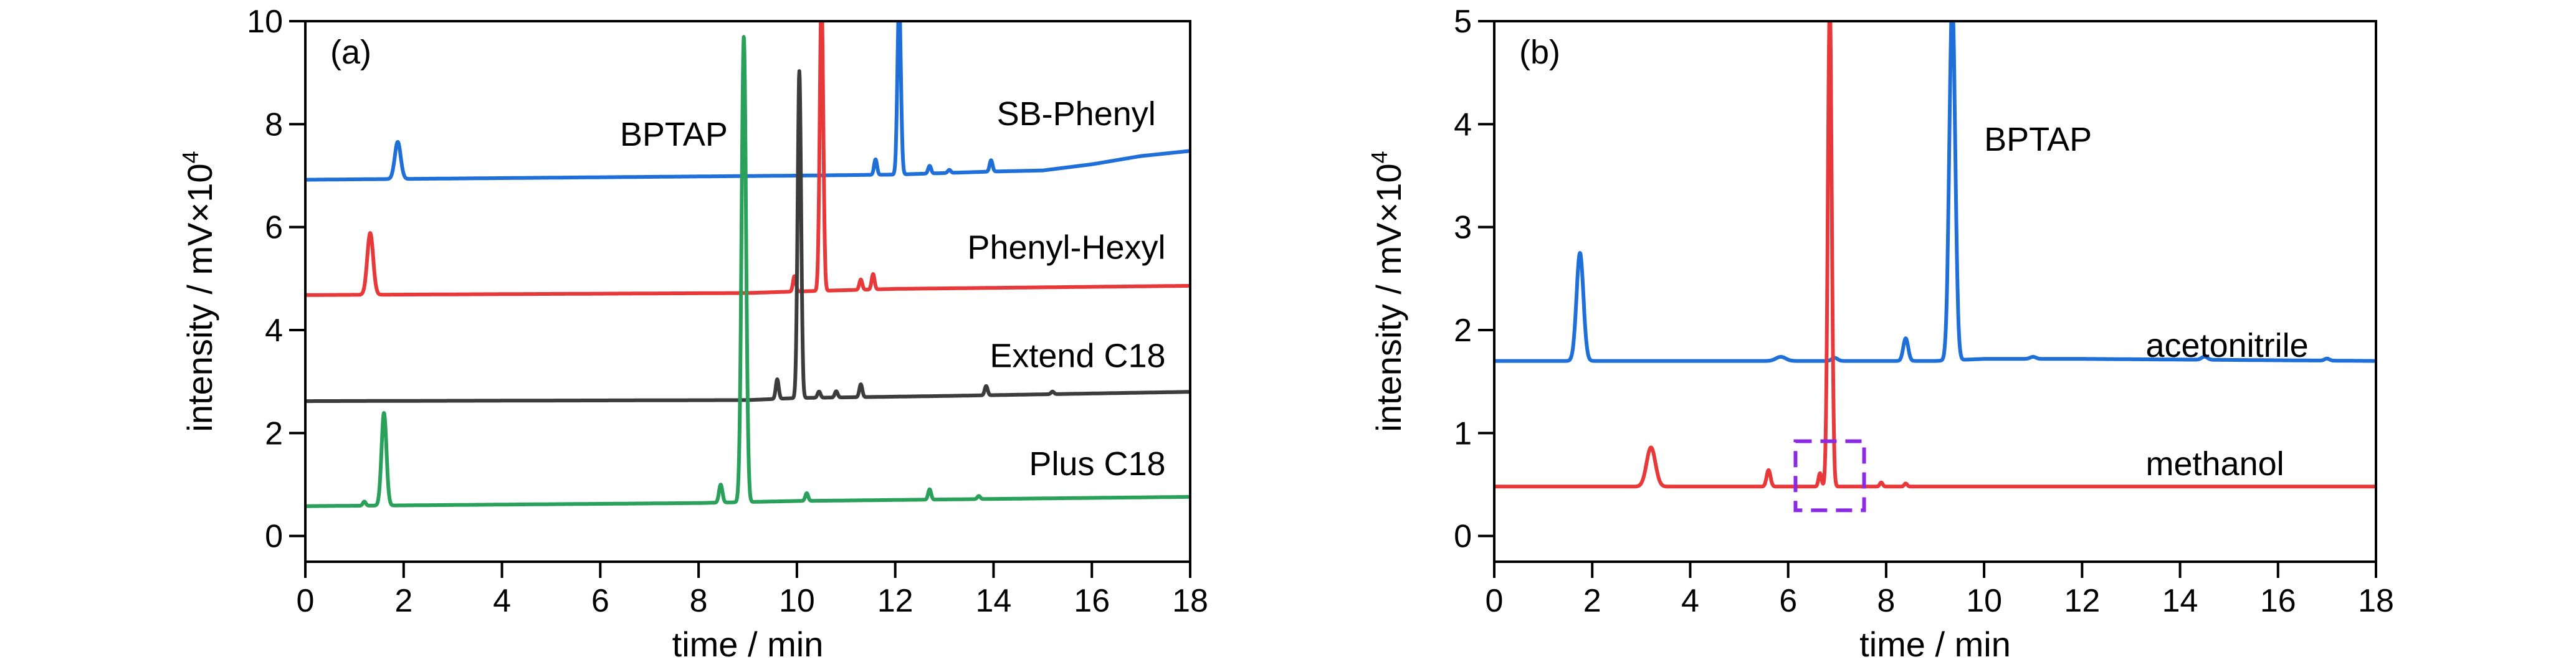  What do you see at coordinates (1495, 601) in the screenshot?
I see `panel-b-x-tick-label: 0` at bounding box center [1495, 601].